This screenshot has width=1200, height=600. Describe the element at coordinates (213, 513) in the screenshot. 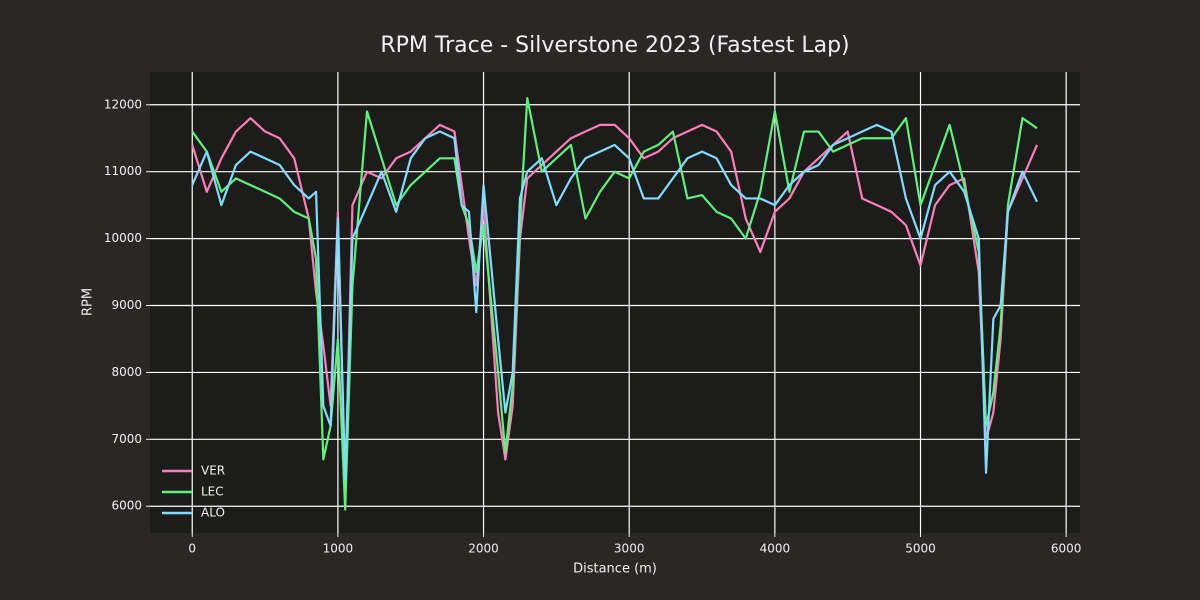

I see `legend-label: ALO` at that location.